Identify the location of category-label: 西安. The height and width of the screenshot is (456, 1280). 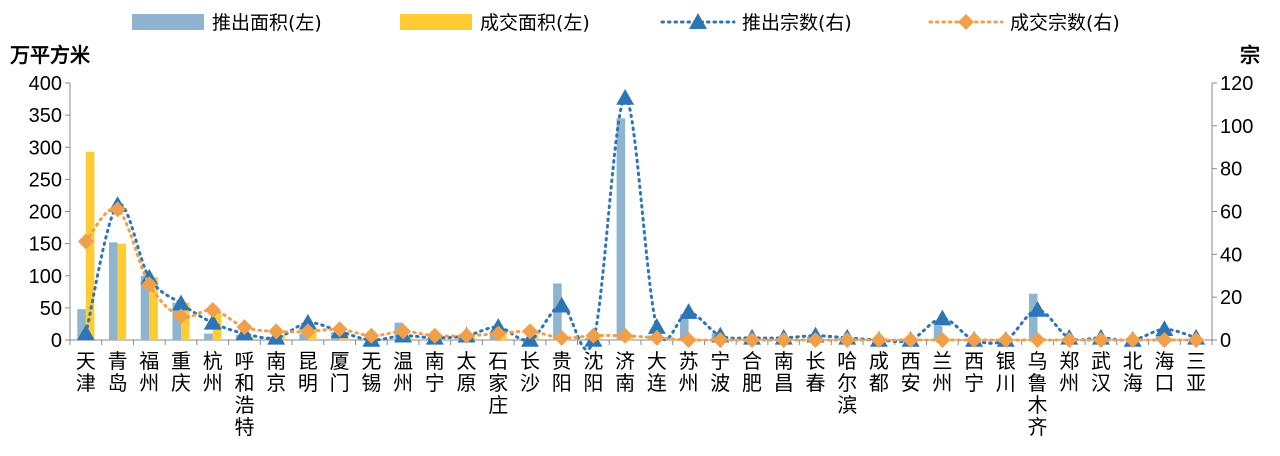
(911, 372).